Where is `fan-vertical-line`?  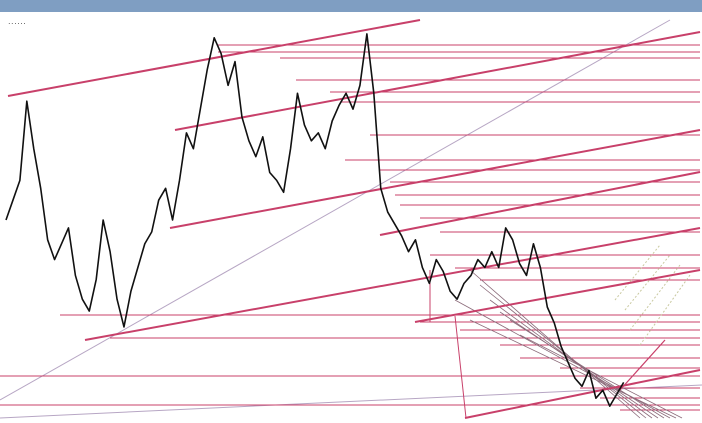 fan-vertical-line is located at coordinates (460, 367).